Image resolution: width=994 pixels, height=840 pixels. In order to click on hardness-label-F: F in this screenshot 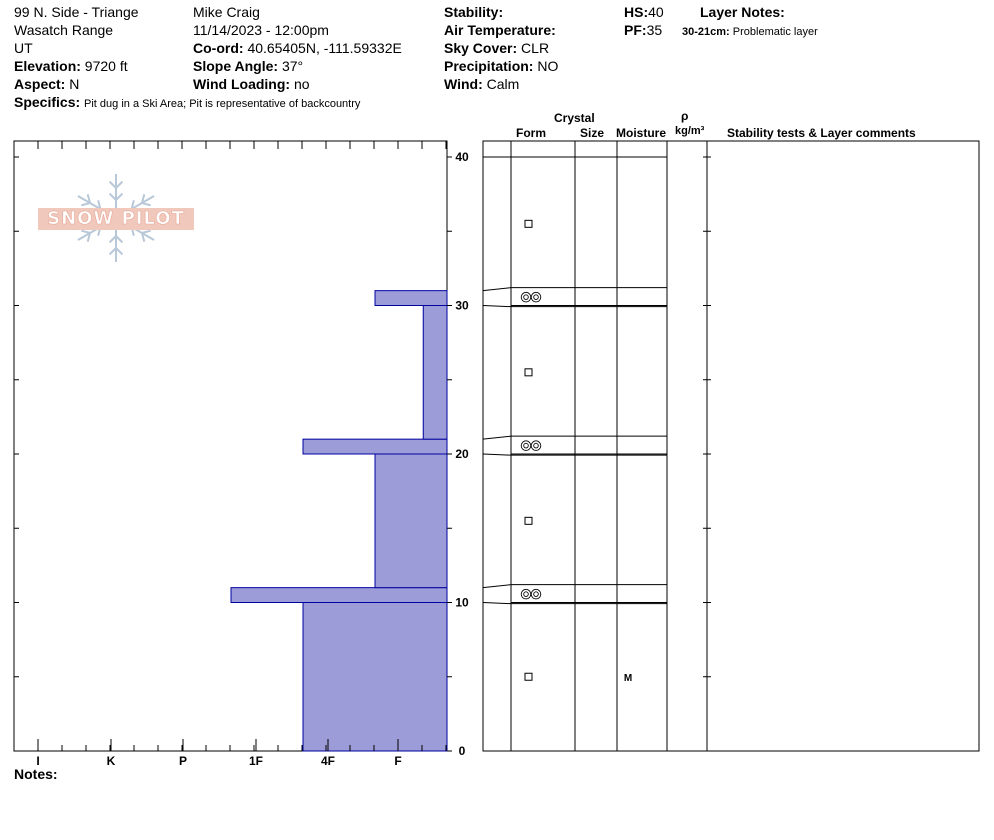, I will do `click(397, 761)`.